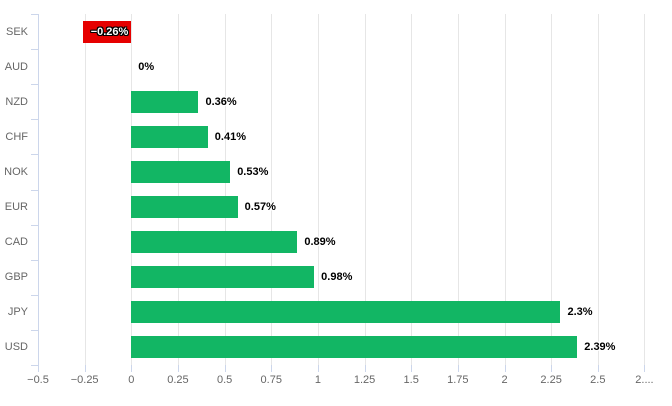 The width and height of the screenshot is (672, 406). What do you see at coordinates (184, 207) in the screenshot?
I see `bar-eur` at bounding box center [184, 207].